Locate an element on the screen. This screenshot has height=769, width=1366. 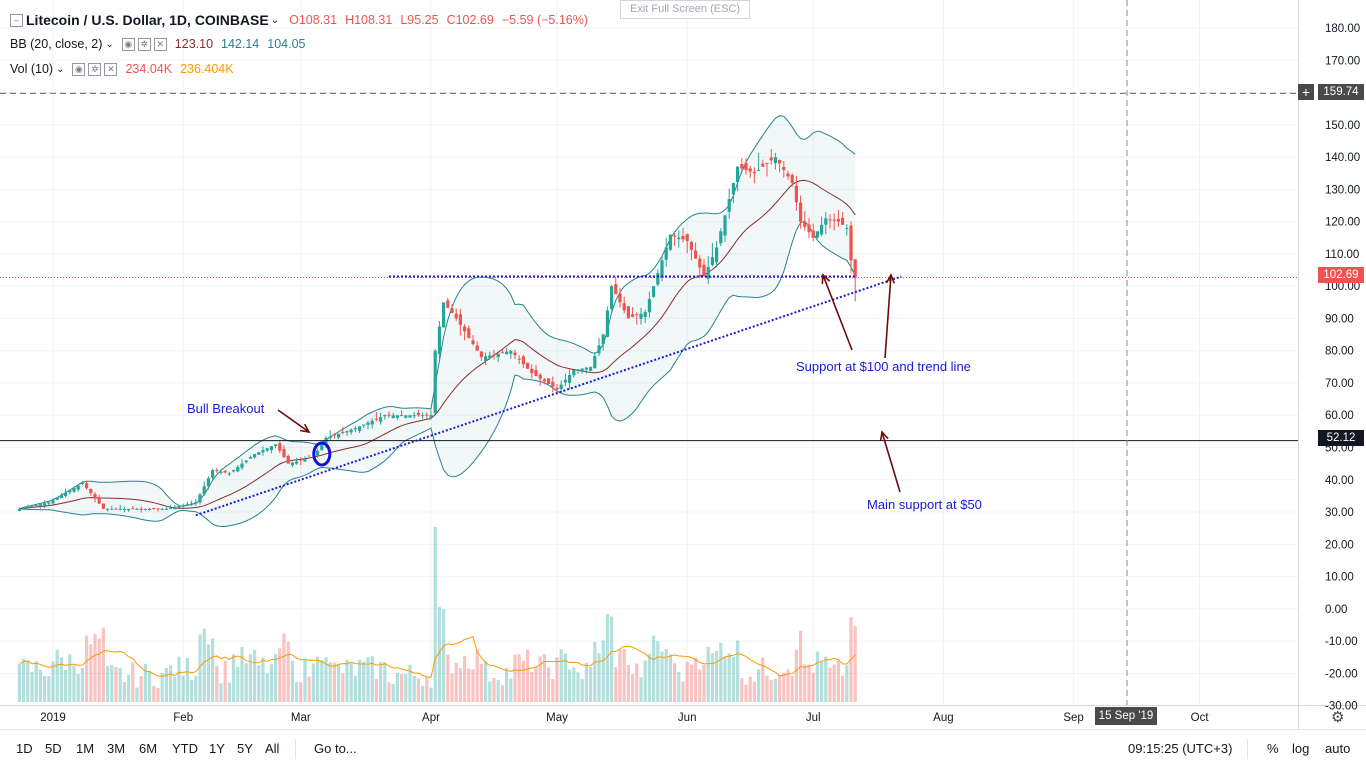
change-value: −5.59 (−5.16%) is located at coordinates (545, 20).